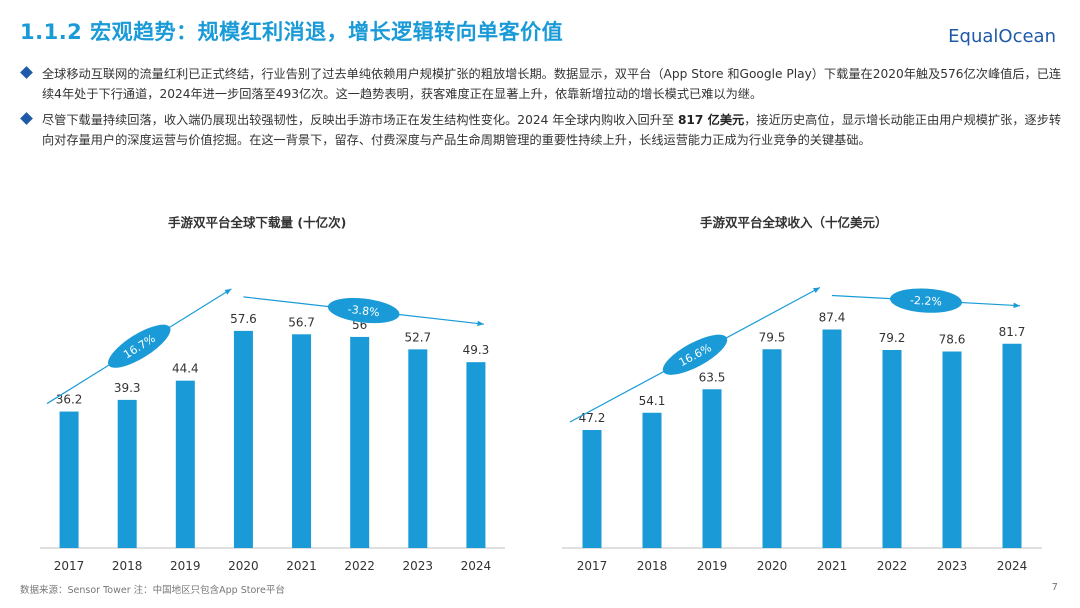 This screenshot has height=608, width=1080. What do you see at coordinates (417, 337) in the screenshot?
I see `data-label-2023: 52.7` at bounding box center [417, 337].